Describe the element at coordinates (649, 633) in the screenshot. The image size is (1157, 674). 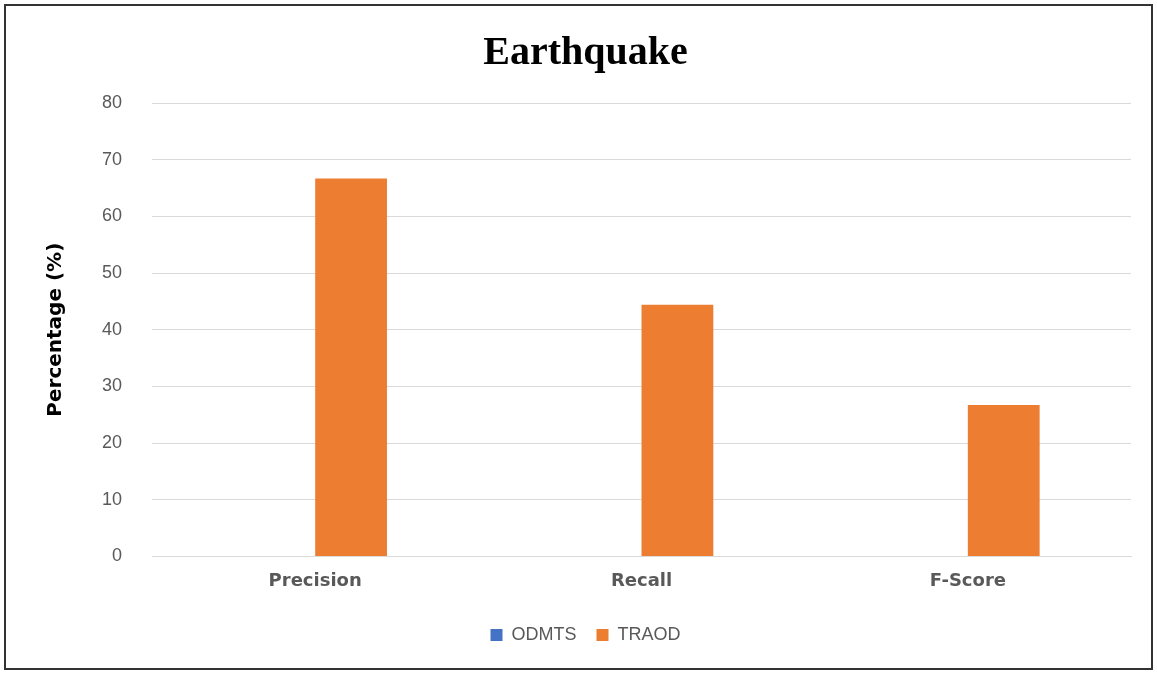
I see `legend-label: TRAOD` at that location.